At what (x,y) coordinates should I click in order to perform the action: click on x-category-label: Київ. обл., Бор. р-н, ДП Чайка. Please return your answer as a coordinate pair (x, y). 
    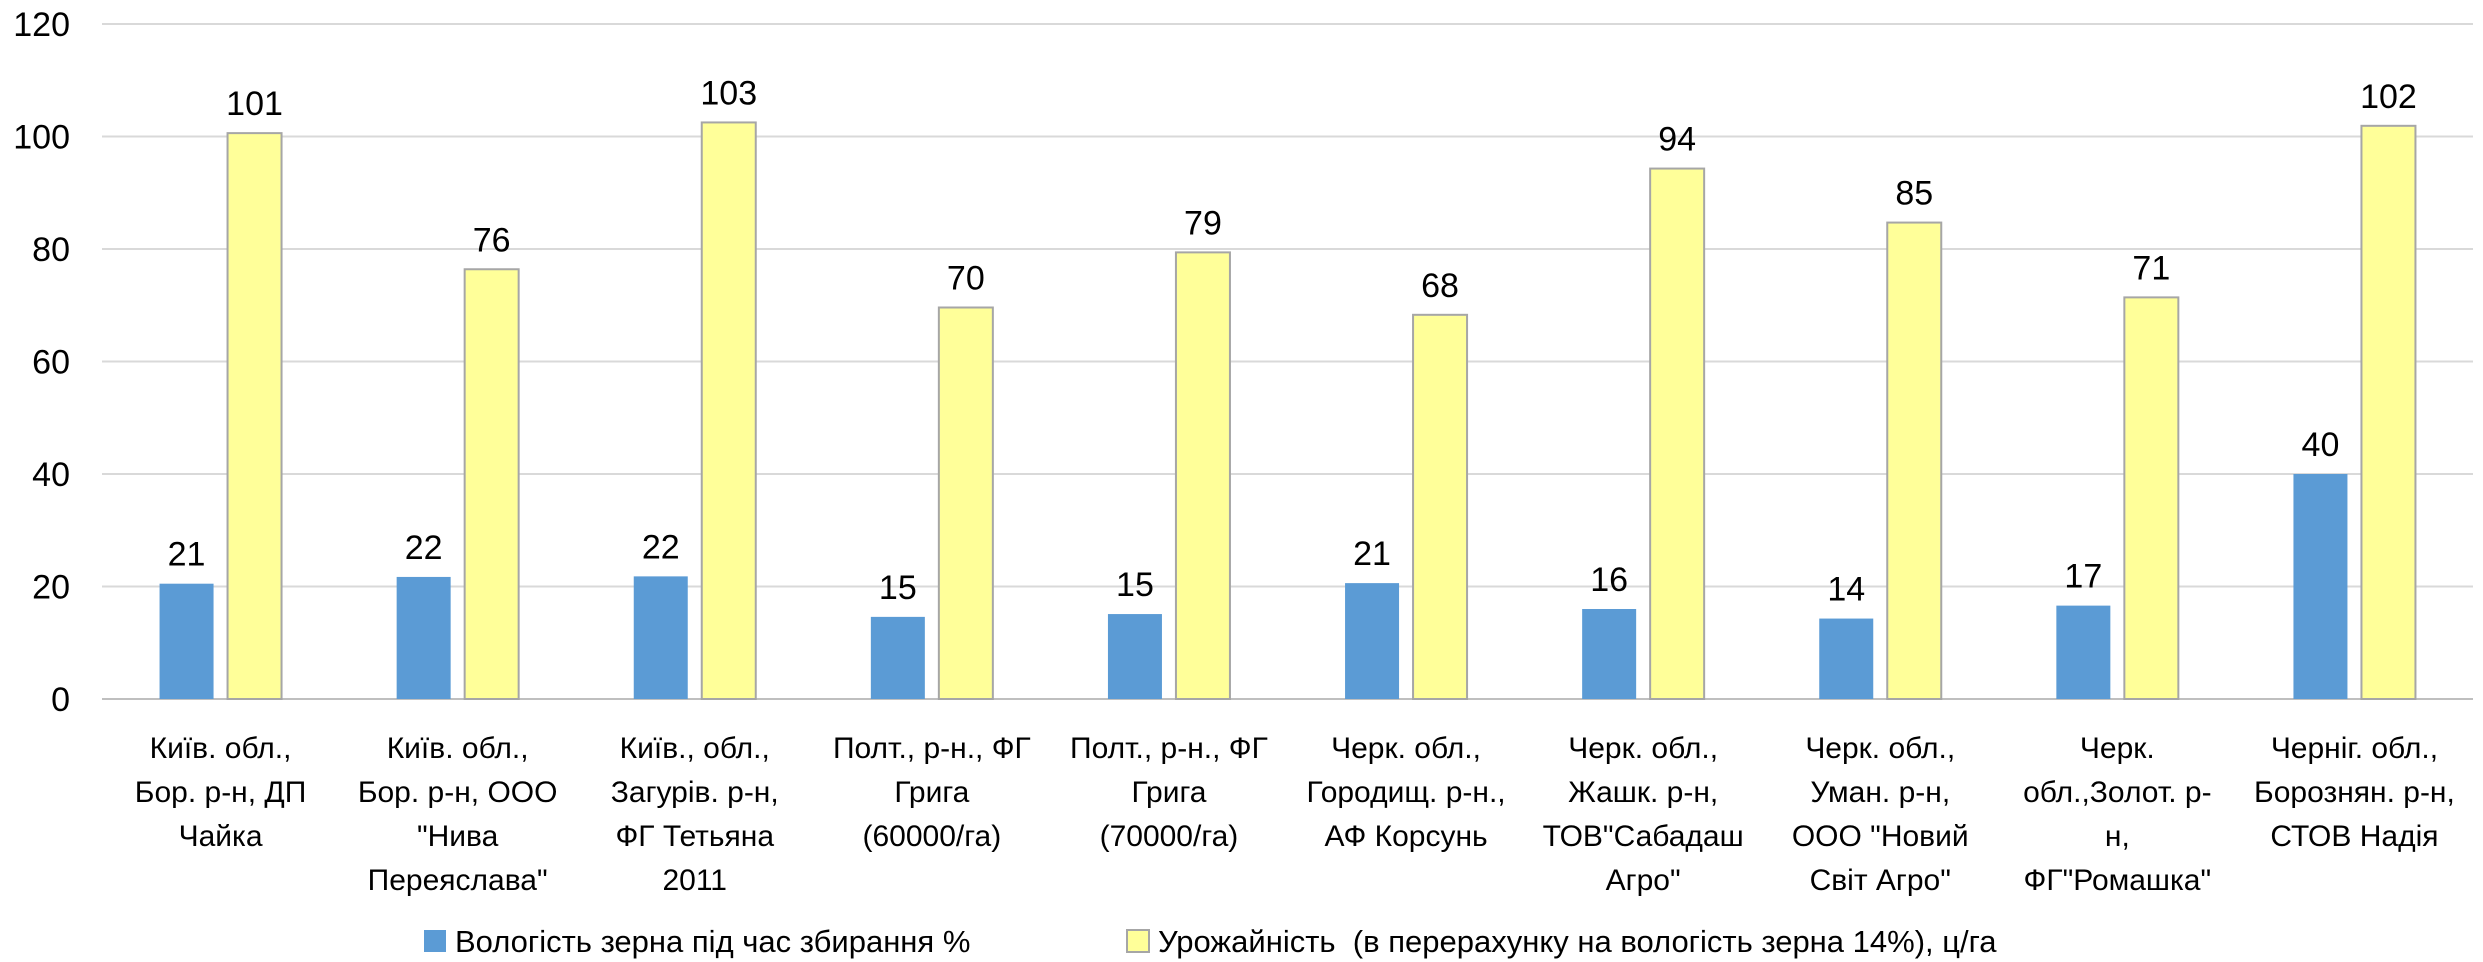
    Looking at the image, I should click on (221, 792).